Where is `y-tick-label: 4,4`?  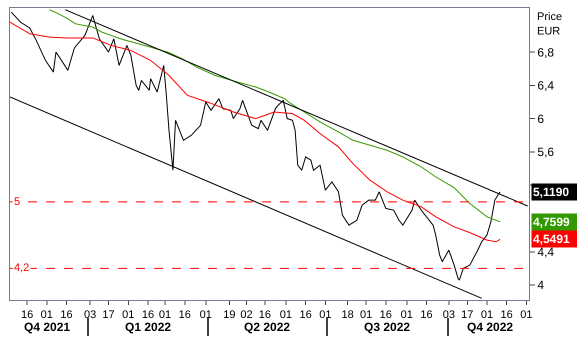 y-tick-label: 4,4 is located at coordinates (545, 251).